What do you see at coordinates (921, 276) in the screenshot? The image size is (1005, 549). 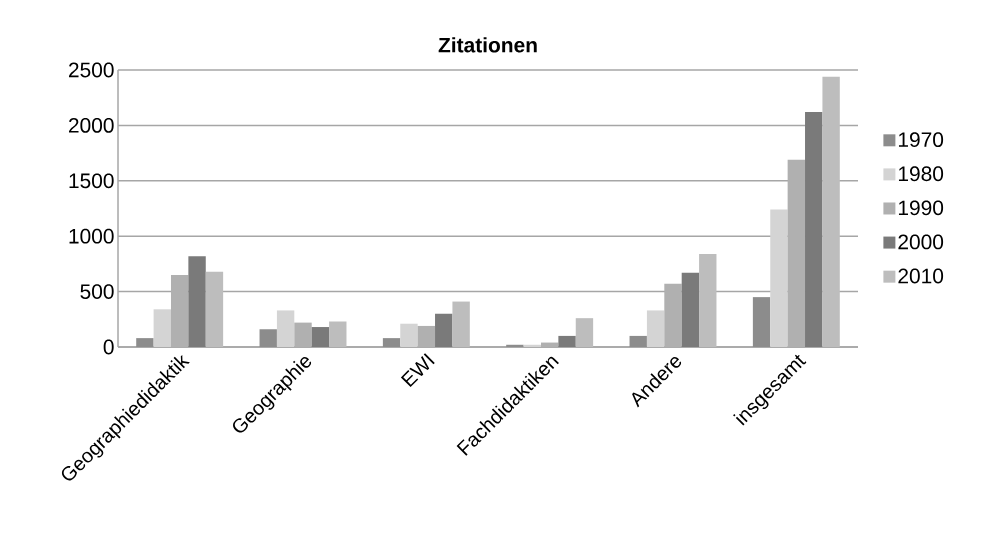 I see `legend-label: 2010` at bounding box center [921, 276].